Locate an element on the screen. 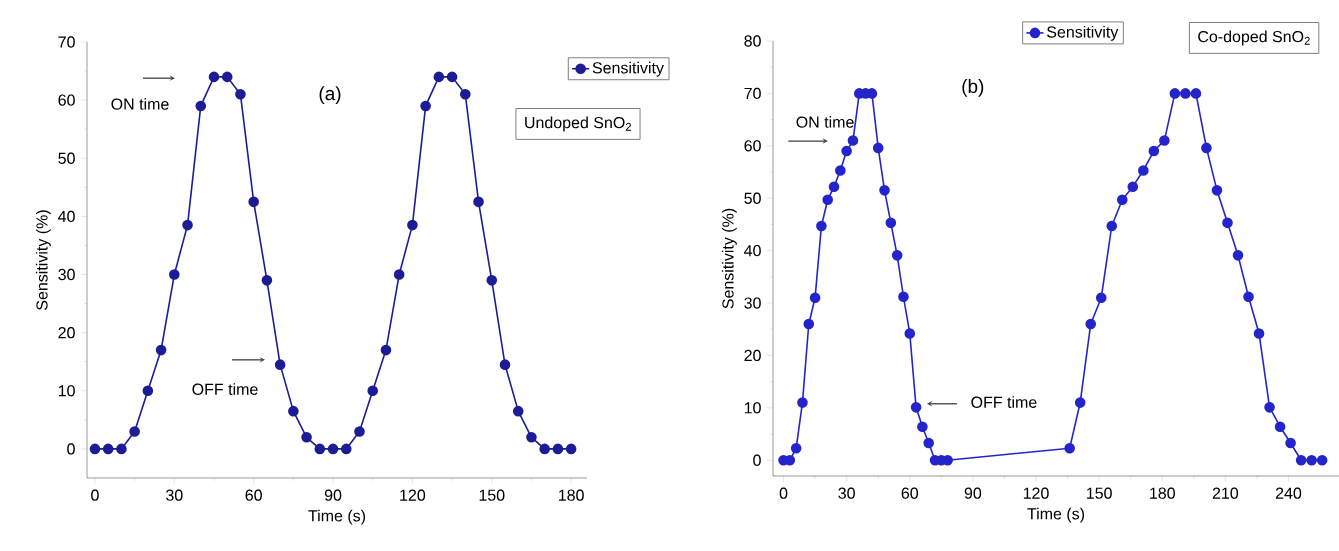 The image size is (1339, 551). text: (a) is located at coordinates (330, 95).